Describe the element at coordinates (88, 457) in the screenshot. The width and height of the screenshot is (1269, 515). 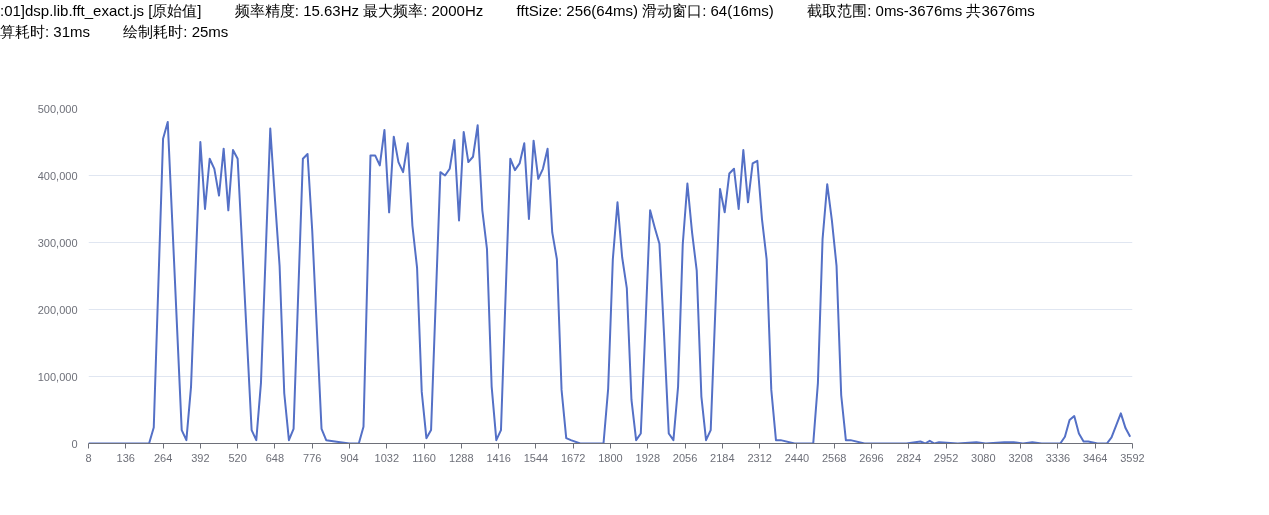
I see `x-tick-label: 8` at that location.